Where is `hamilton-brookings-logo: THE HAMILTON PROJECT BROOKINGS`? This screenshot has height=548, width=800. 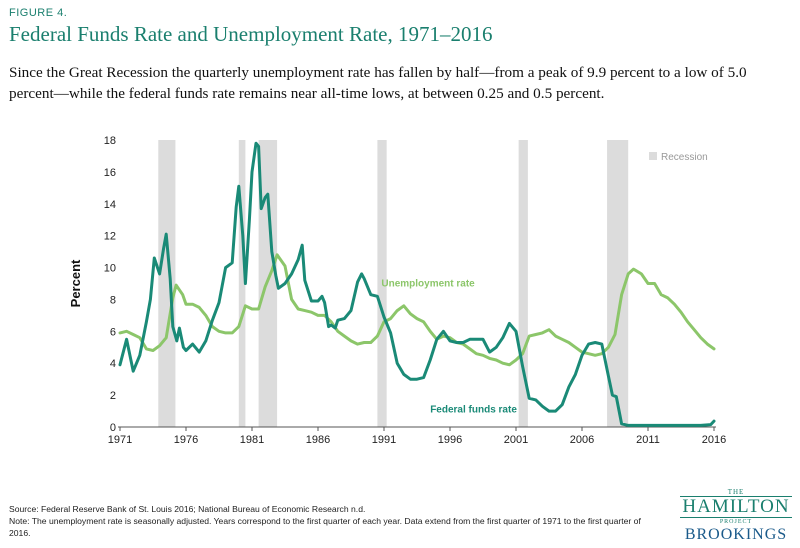 hamilton-brookings-logo: THE HAMILTON PROJECT BROOKINGS is located at coordinates (736, 516).